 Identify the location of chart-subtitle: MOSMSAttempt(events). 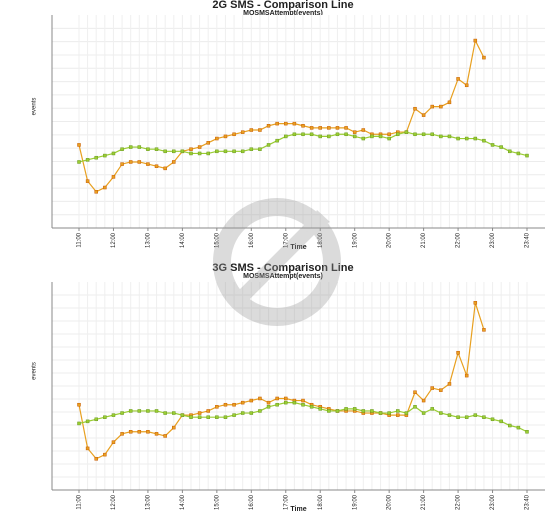
(283, 13).